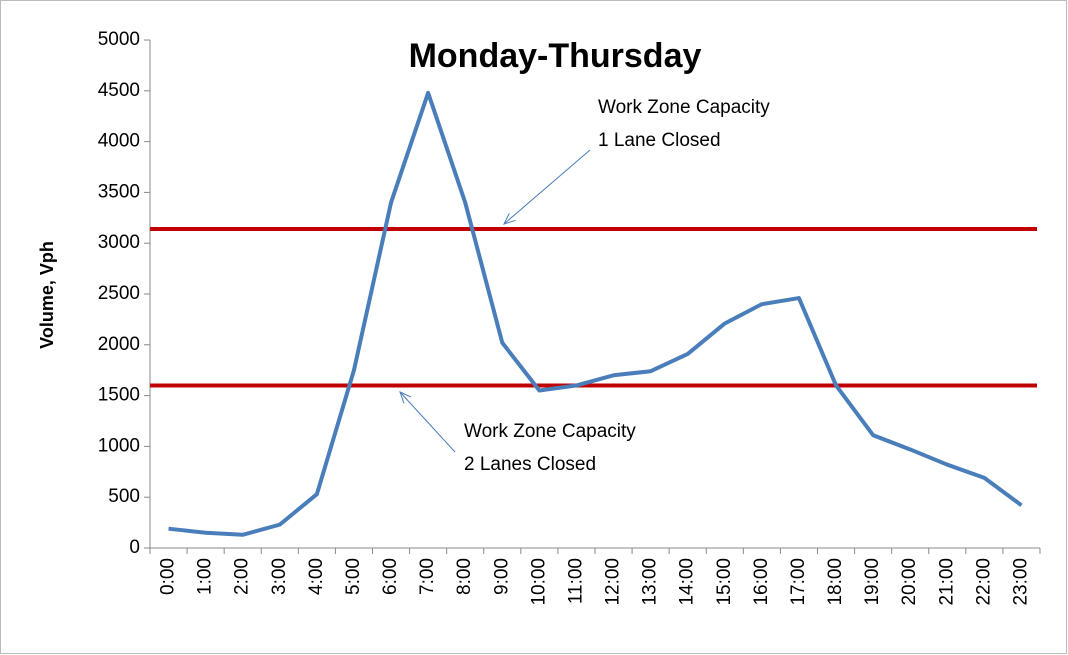 This screenshot has width=1068, height=655. Describe the element at coordinates (724, 582) in the screenshot. I see `x-tick-label: 15:00` at that location.